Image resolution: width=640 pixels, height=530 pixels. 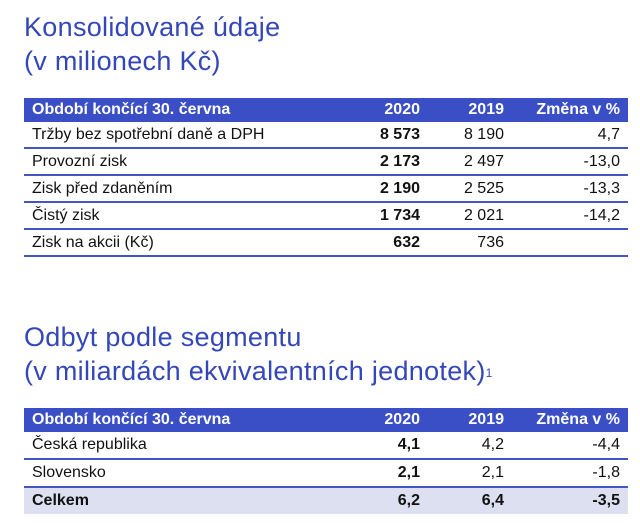 I want to click on cell-label: Tržby bez spotřební daně a DPH, so click(x=182, y=135).